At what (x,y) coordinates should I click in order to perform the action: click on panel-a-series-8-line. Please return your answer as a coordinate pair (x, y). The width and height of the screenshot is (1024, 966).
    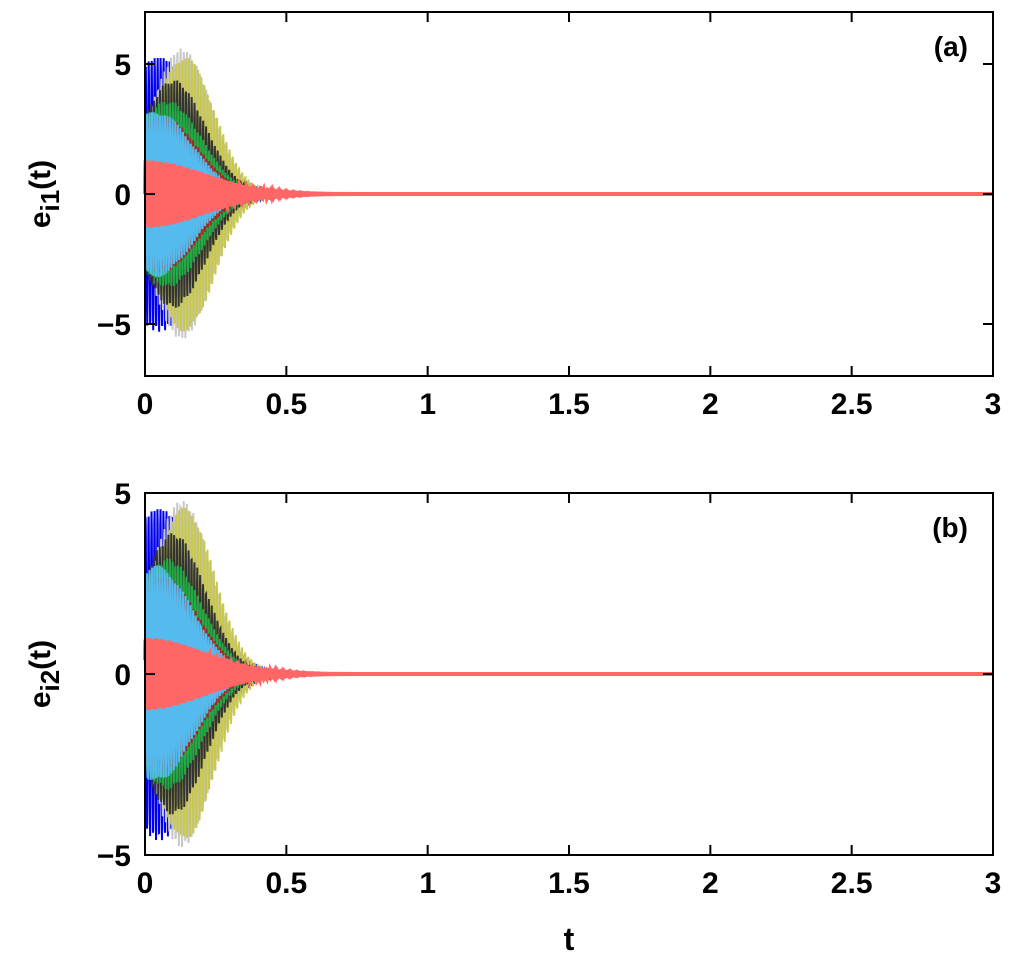
    Looking at the image, I should click on (568, 194).